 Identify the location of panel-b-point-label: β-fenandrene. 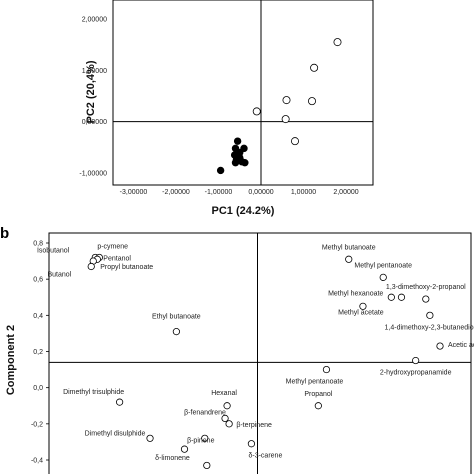
(205, 412).